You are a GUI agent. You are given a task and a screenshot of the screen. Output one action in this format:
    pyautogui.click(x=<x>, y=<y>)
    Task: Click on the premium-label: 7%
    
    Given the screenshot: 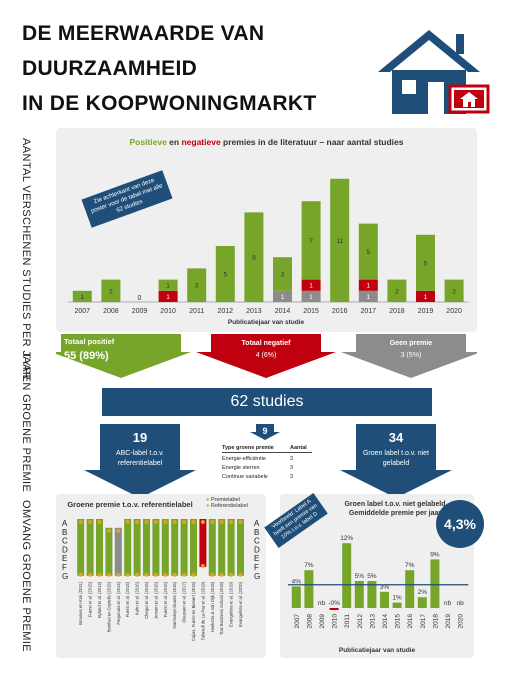 What is the action you would take?
    pyautogui.click(x=410, y=565)
    